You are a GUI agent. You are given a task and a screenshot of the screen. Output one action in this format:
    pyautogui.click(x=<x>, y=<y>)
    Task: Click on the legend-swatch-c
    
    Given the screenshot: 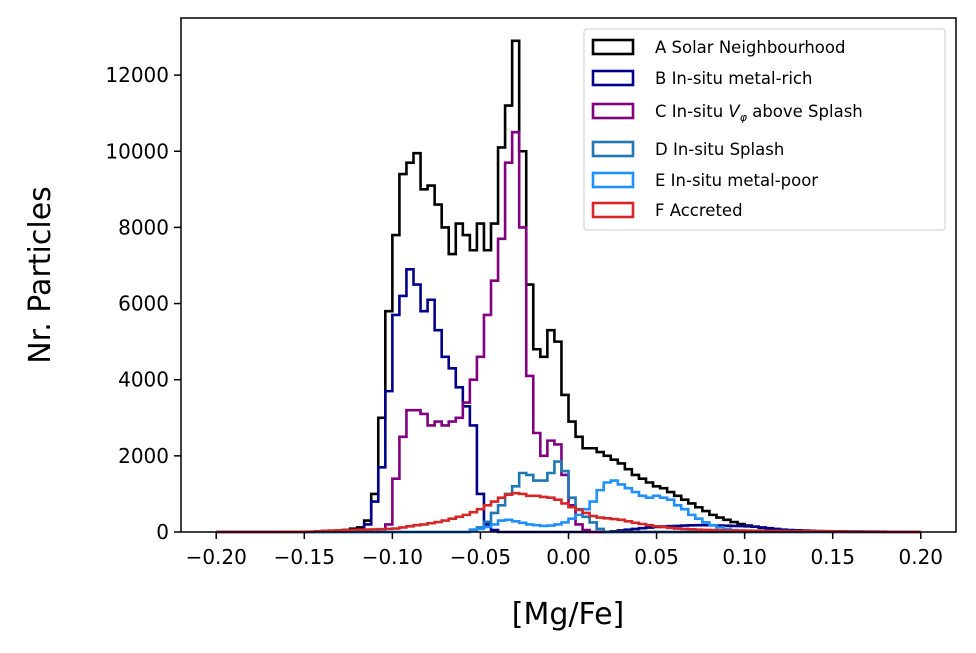 What is the action you would take?
    pyautogui.click(x=613, y=111)
    